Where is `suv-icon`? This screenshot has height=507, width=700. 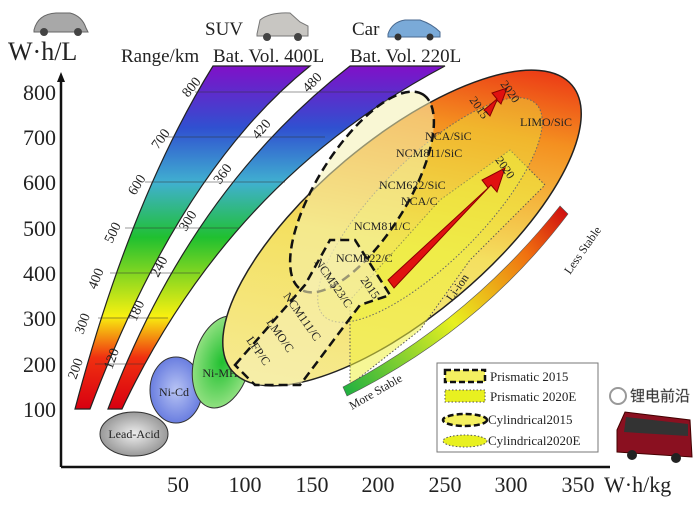 suv-icon is located at coordinates (282, 26).